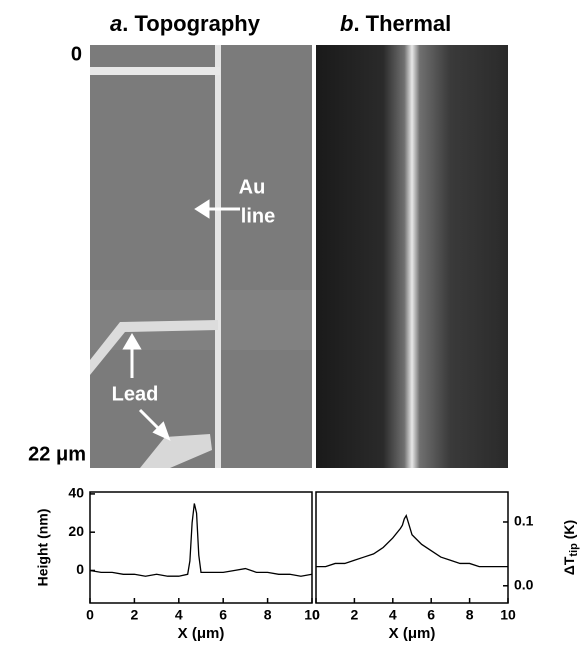 The width and height of the screenshot is (586, 646). Describe the element at coordinates (258, 216) in the screenshot. I see `annotation: line` at that location.